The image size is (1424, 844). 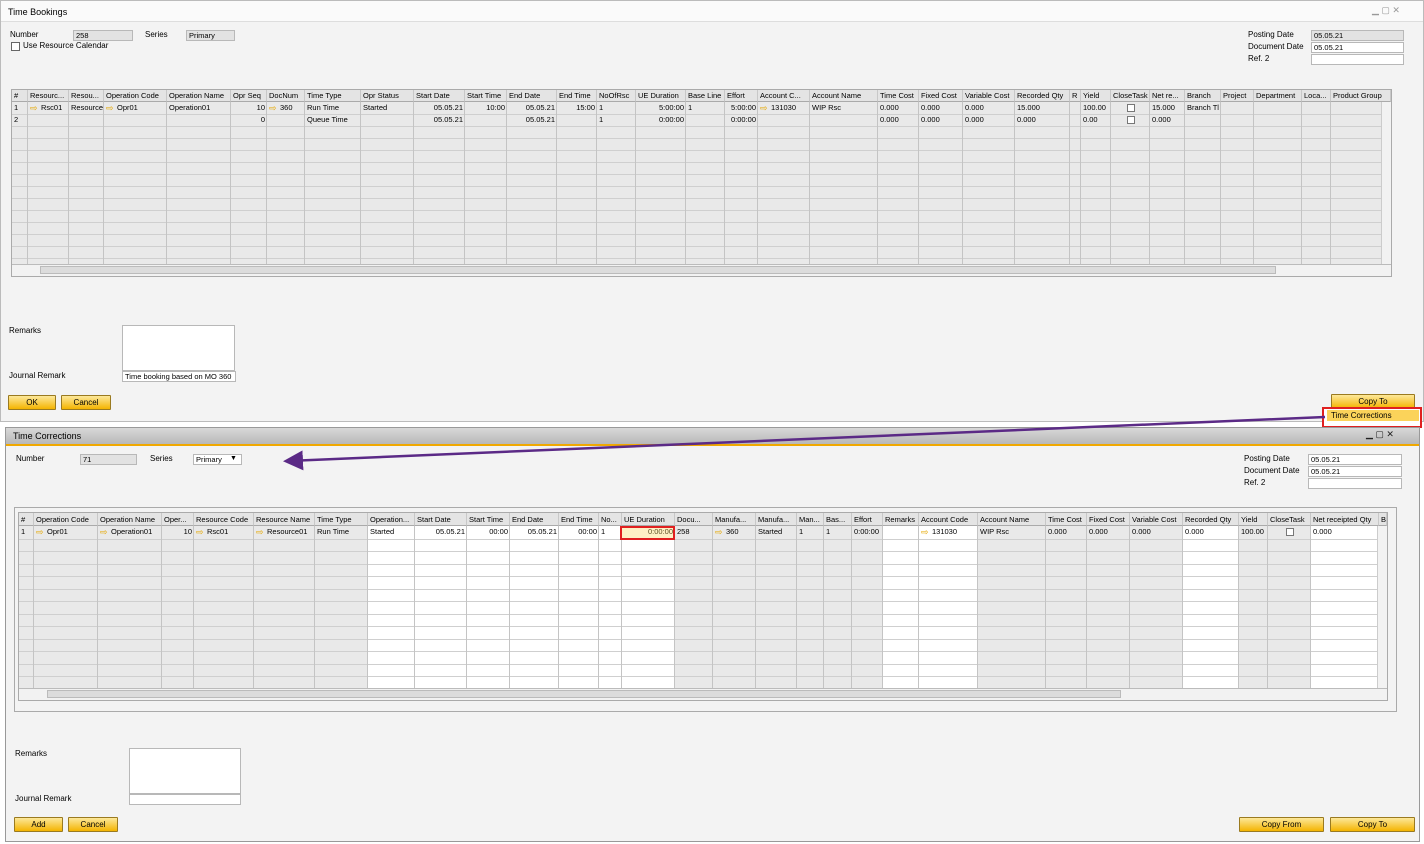 I want to click on column-header: Branch, so click(x=1203, y=96).